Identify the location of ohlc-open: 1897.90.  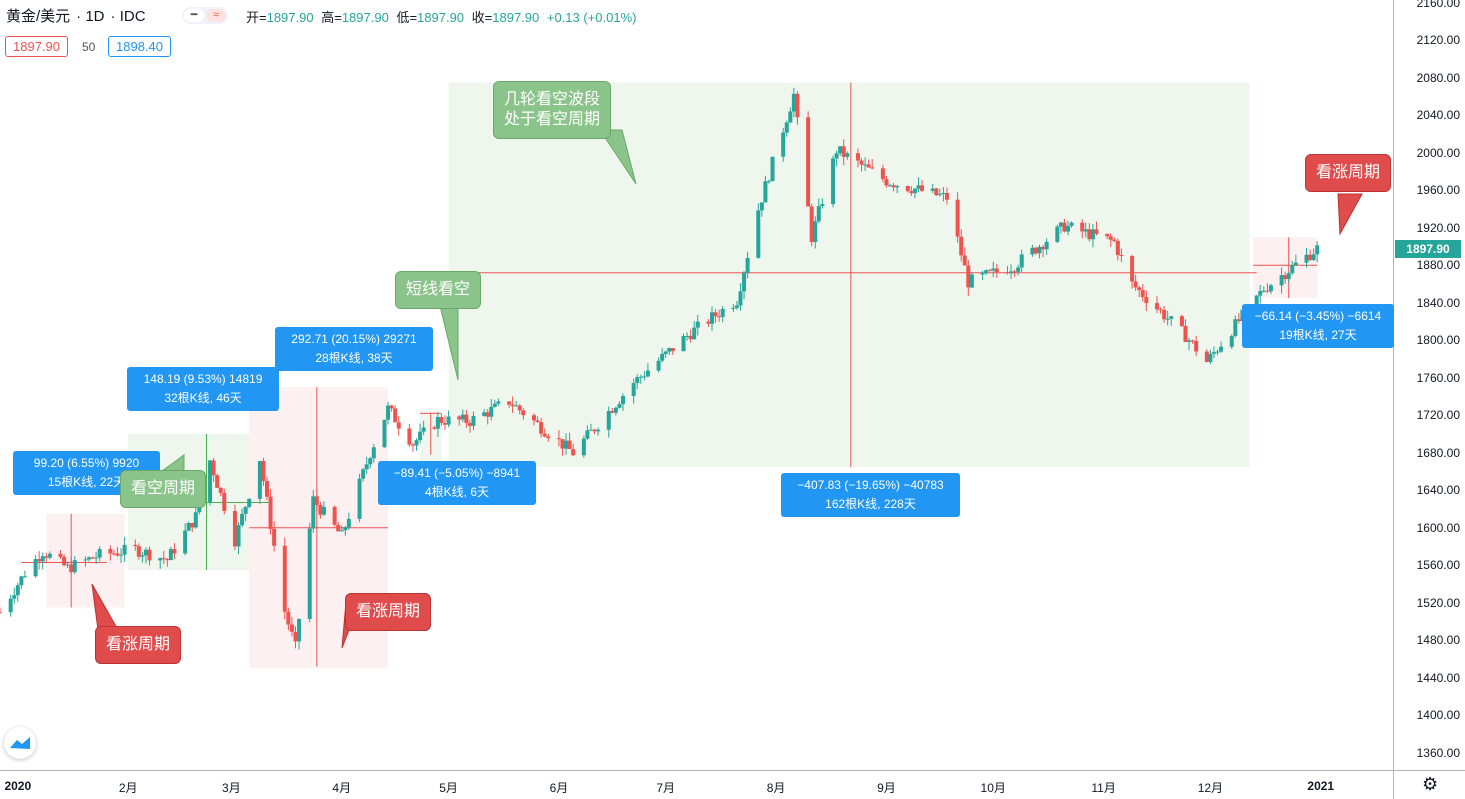
(290, 17).